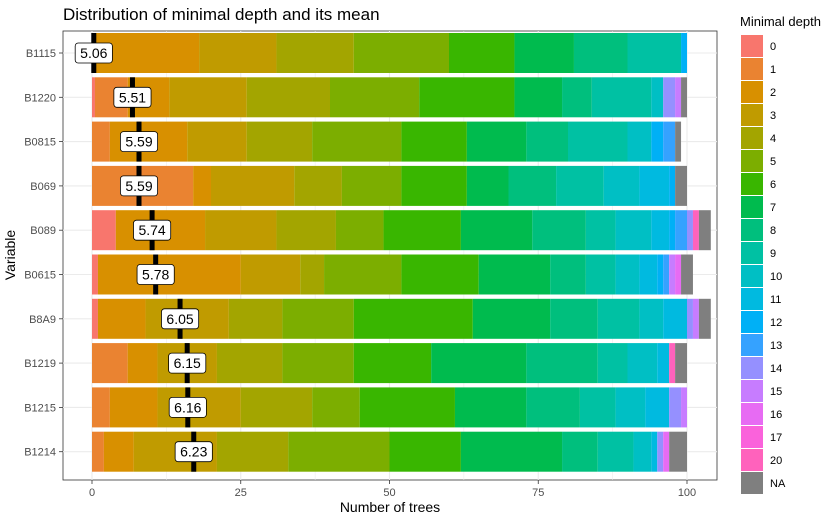  I want to click on mean-label-box-B0615, so click(155, 274).